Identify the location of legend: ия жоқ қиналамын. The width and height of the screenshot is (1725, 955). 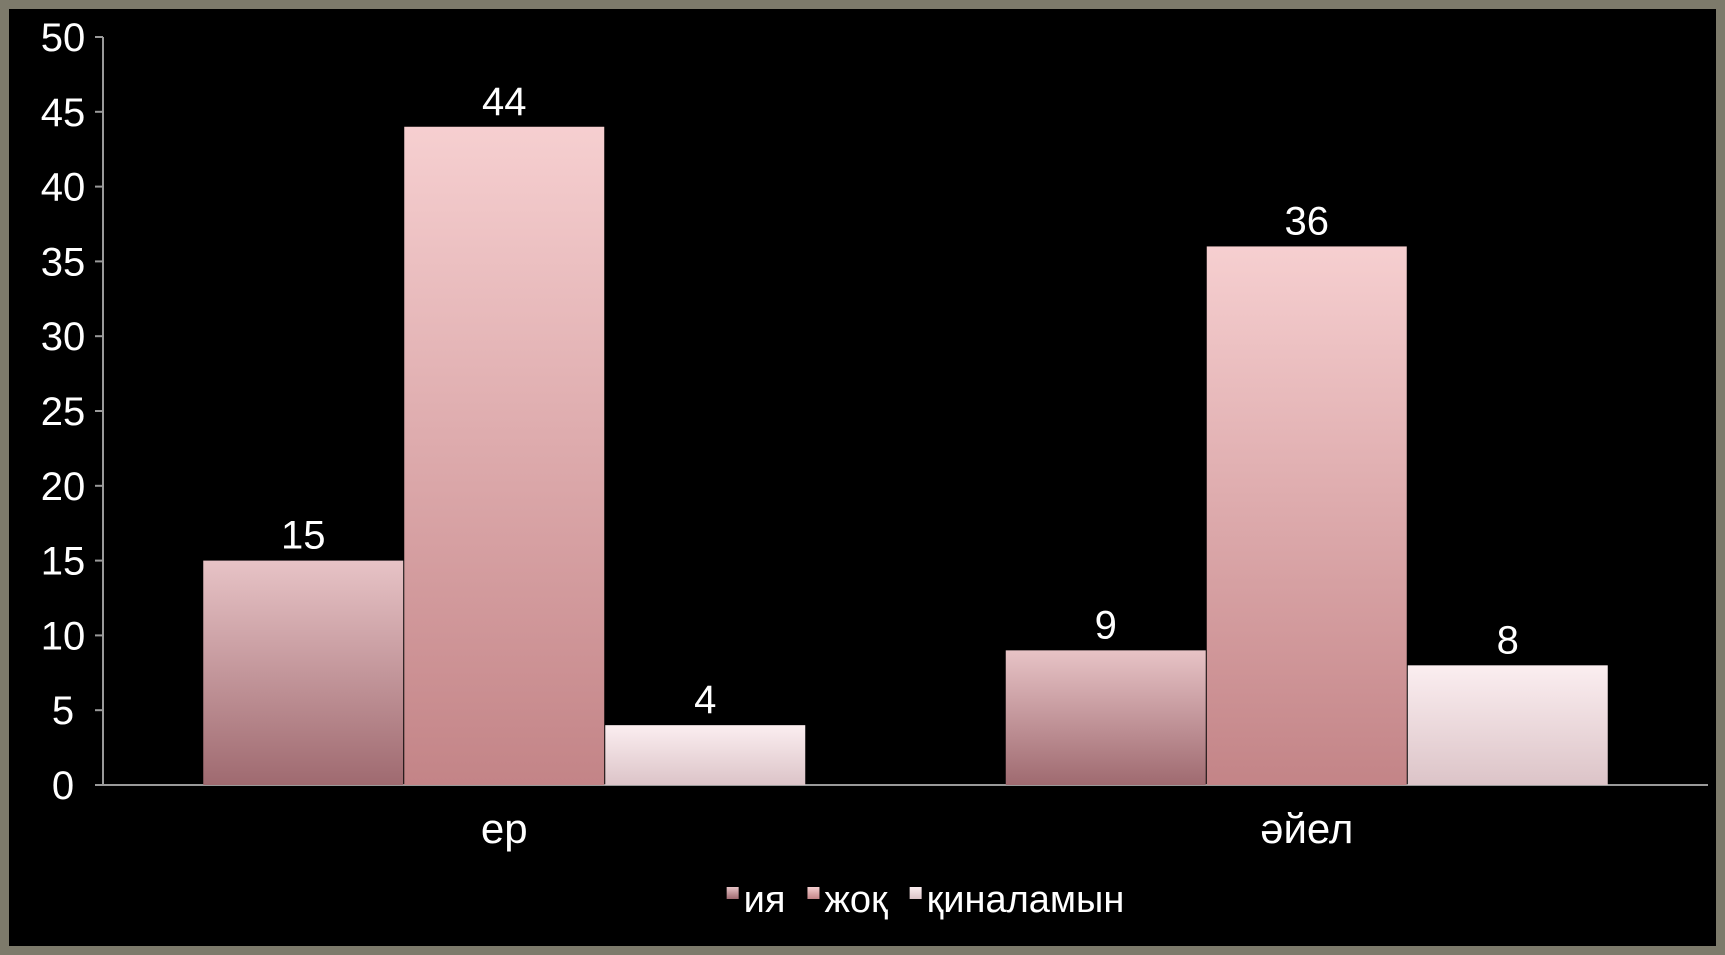
(925, 900).